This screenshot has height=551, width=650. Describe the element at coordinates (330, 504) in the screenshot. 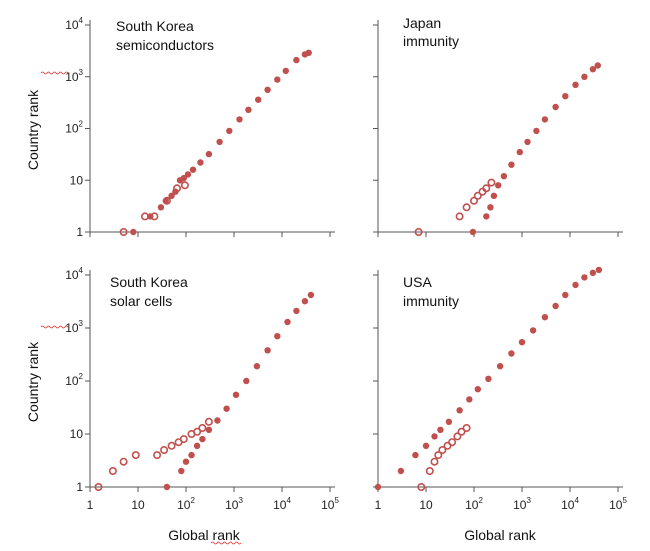

I see `x-tick-label: 10⁵` at that location.